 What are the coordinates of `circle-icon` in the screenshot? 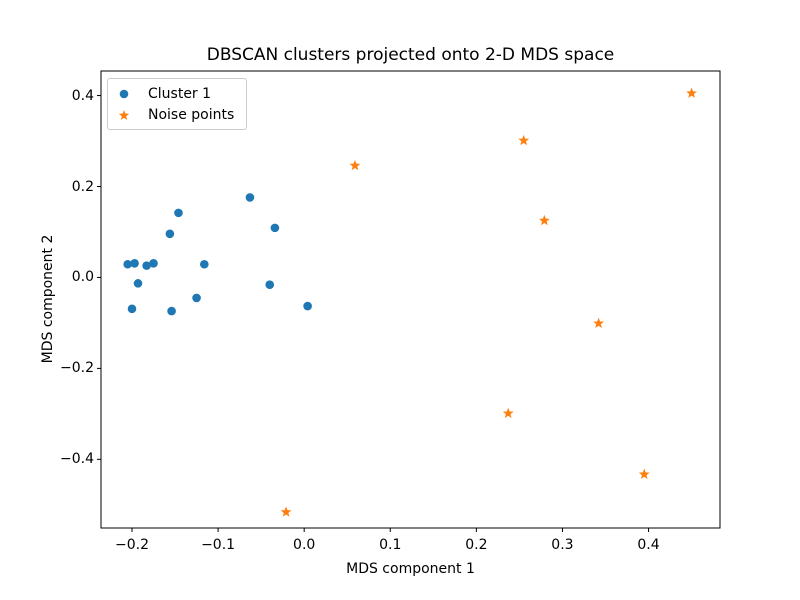 It's located at (124, 93).